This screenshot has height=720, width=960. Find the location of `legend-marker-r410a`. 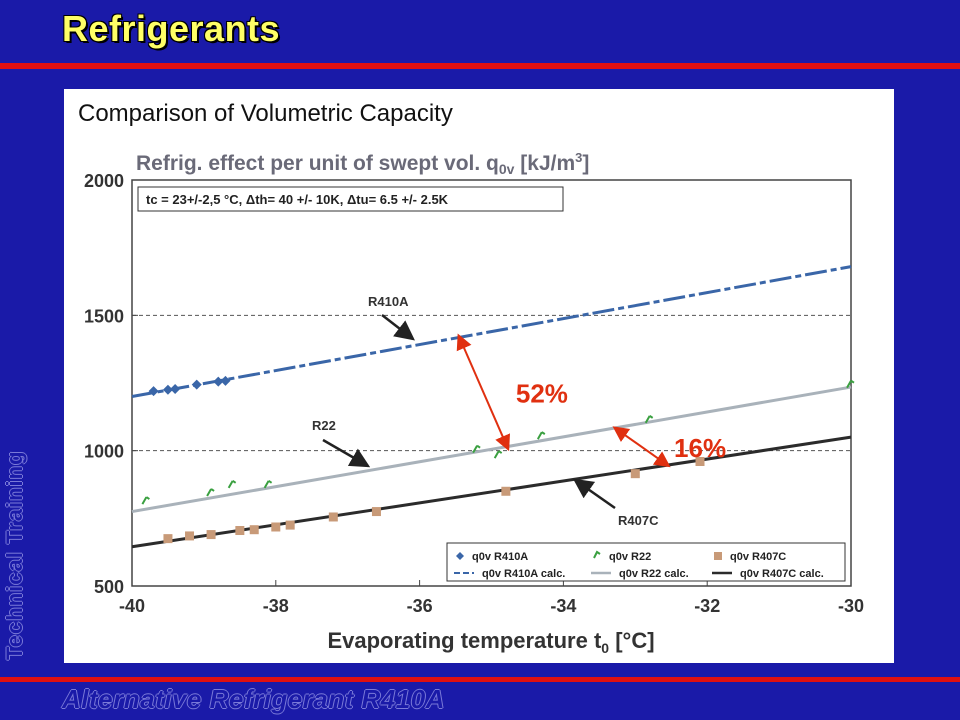

legend-marker-r410a is located at coordinates (460, 556).